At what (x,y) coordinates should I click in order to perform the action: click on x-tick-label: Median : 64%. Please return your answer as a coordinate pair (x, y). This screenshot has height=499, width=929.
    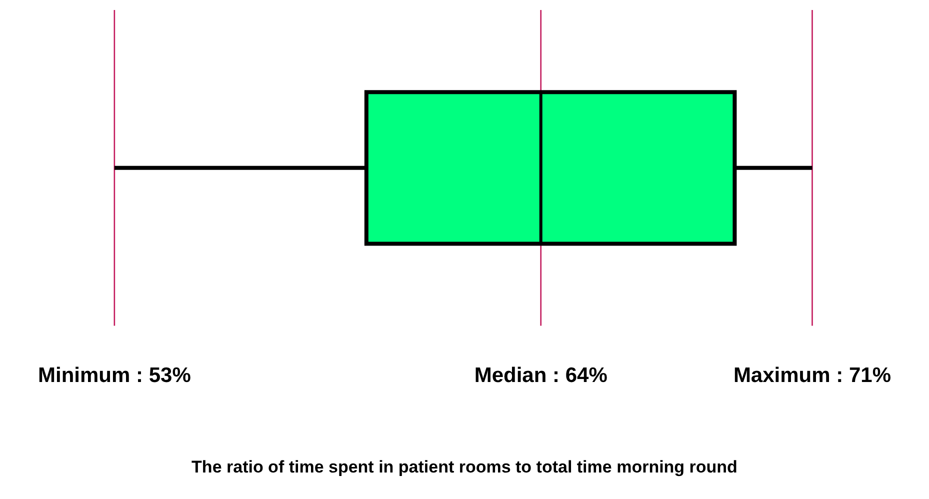
    Looking at the image, I should click on (541, 376).